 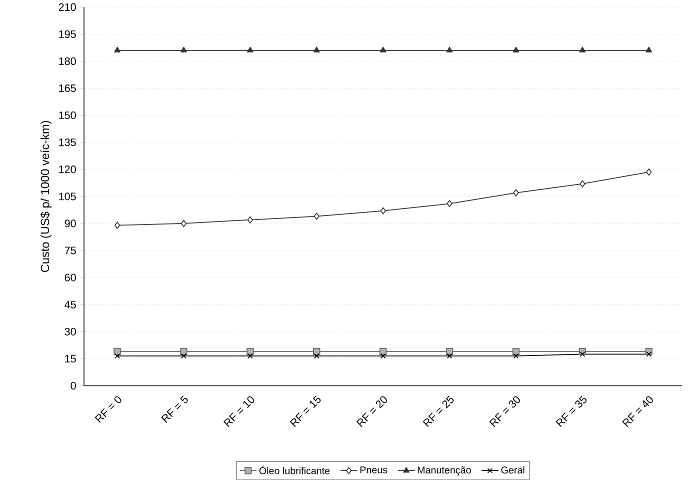 I want to click on y-tick-label: 15, so click(x=70, y=359).